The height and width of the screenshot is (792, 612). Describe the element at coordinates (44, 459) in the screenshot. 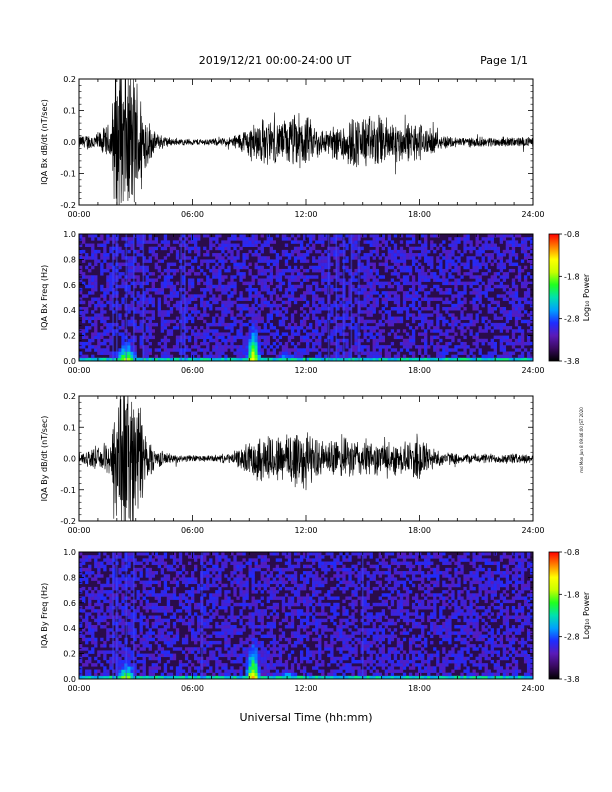

I see `y-axis-label: IQA By dB/dt (nT/sec)` at that location.